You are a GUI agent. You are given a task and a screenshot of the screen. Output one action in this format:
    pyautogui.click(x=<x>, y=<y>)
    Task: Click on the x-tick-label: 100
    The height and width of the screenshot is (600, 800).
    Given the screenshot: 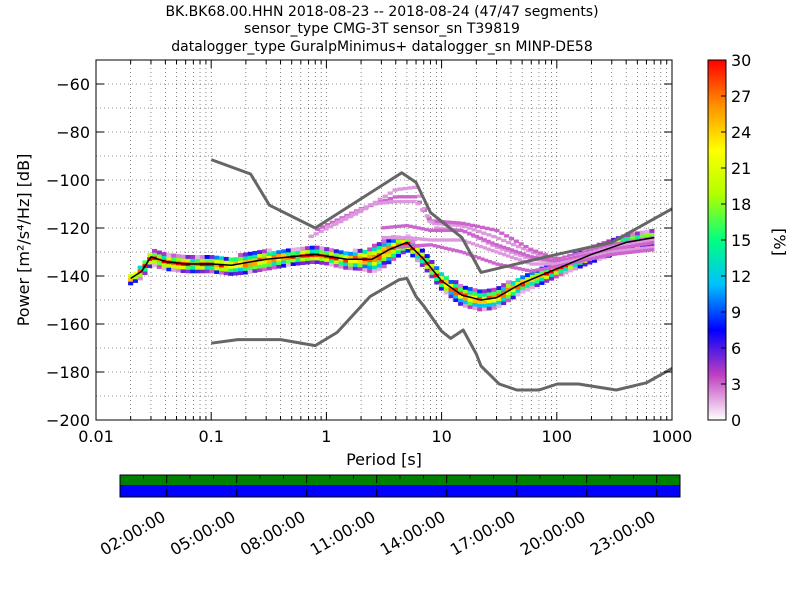 What is the action you would take?
    pyautogui.click(x=557, y=436)
    